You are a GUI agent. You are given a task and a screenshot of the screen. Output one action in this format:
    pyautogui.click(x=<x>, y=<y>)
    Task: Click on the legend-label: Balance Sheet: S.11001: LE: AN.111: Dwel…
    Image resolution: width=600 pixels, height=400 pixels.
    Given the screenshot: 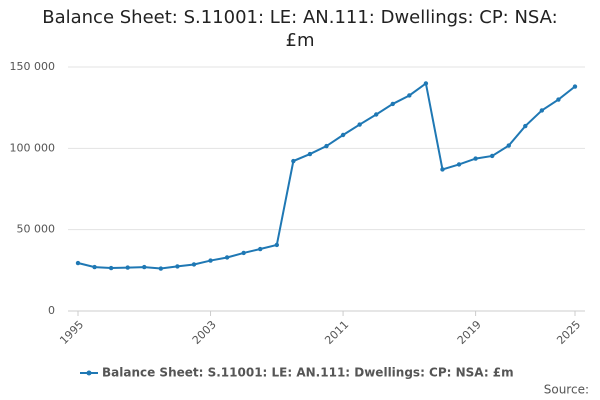 What is the action you would take?
    pyautogui.click(x=308, y=373)
    